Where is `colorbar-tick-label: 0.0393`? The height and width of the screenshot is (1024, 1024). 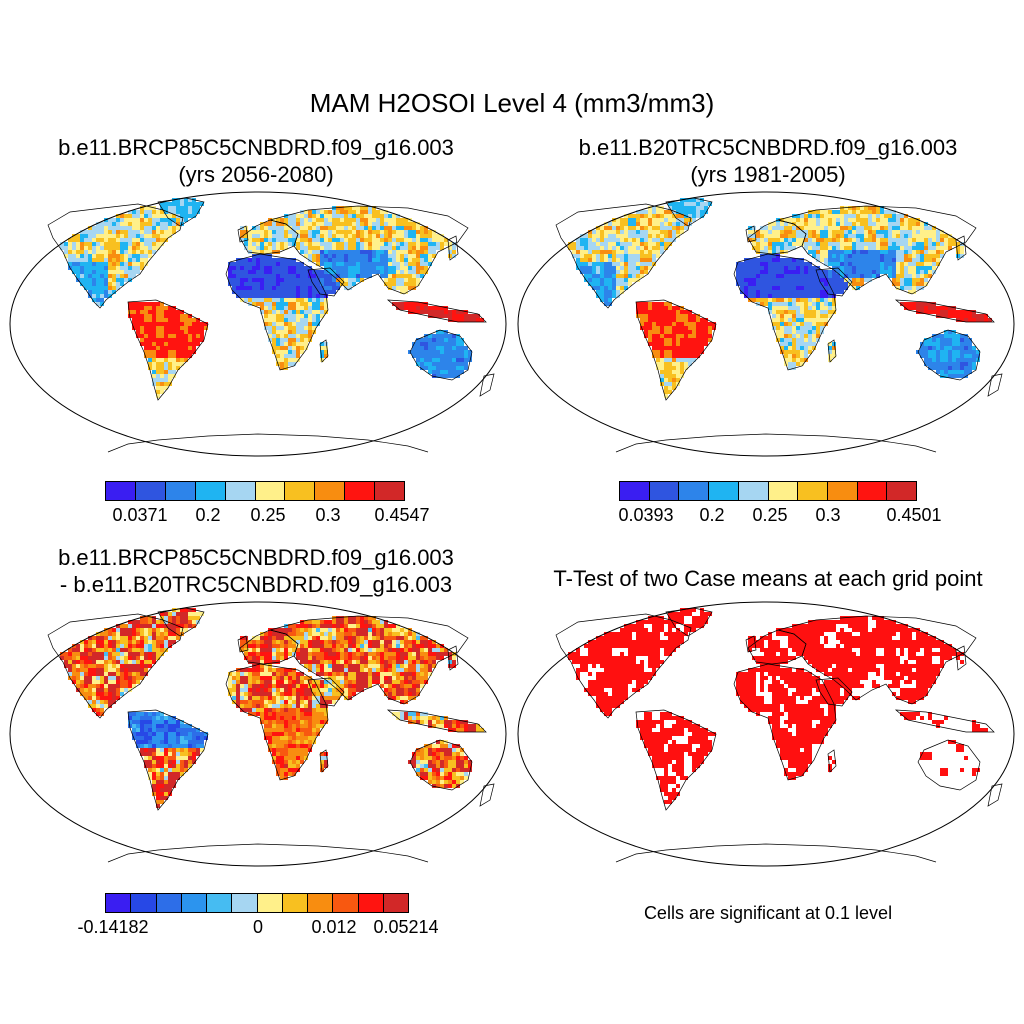 colorbar-tick-label: 0.0393 is located at coordinates (646, 515).